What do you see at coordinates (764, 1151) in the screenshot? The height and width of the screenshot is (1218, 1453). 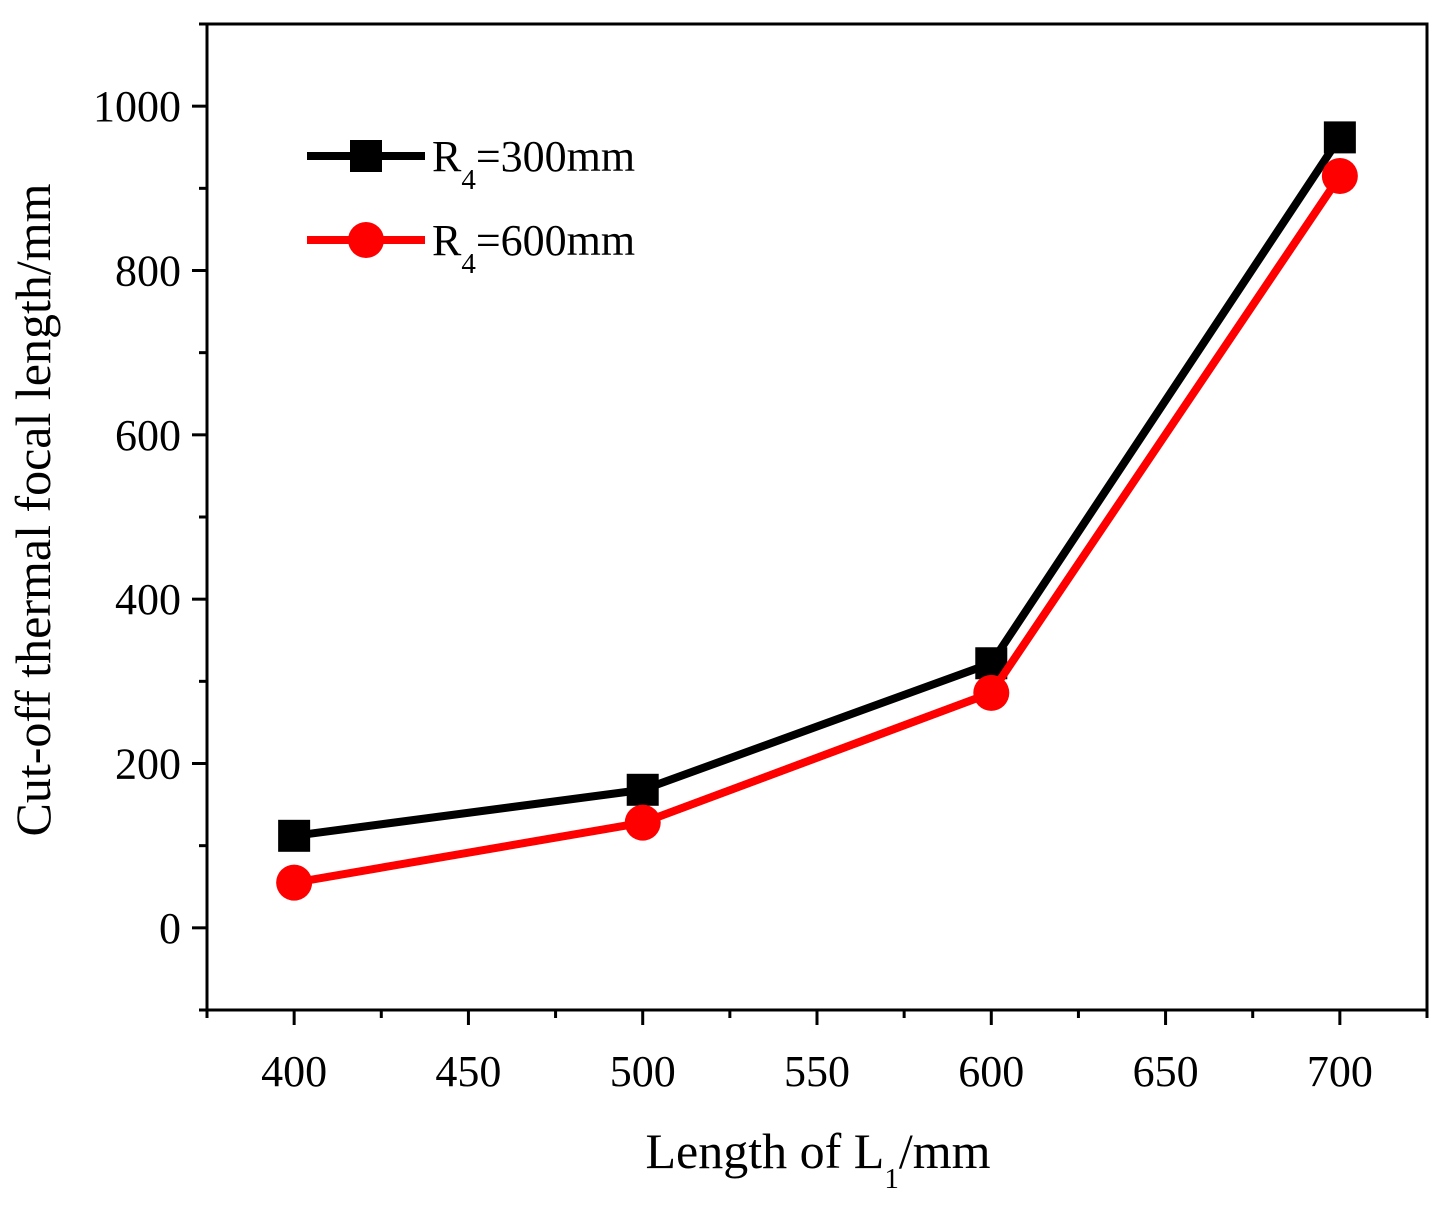 I see `x-axis-title-main: Length of L` at bounding box center [764, 1151].